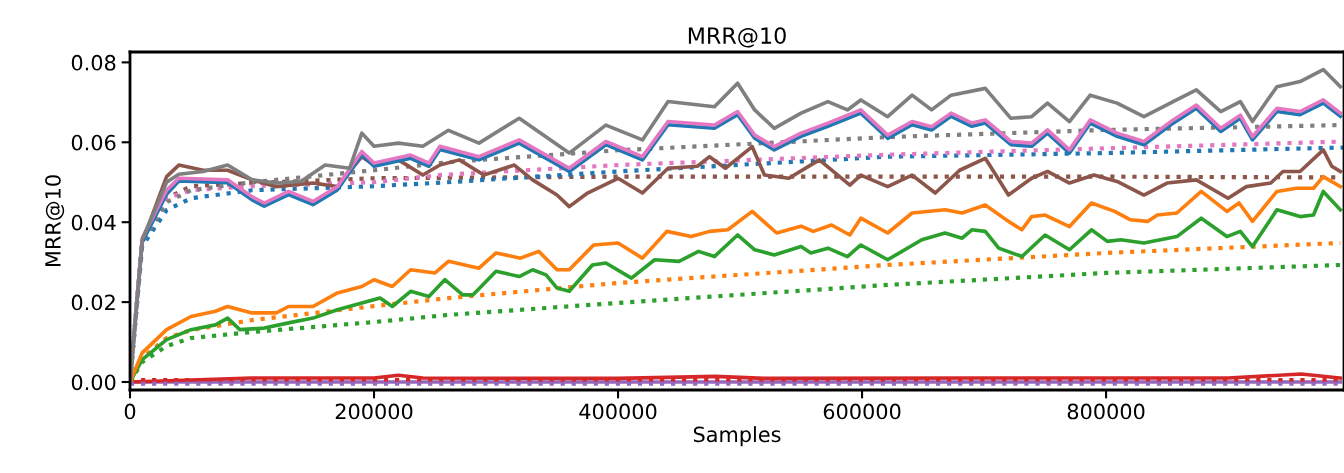  What do you see at coordinates (93, 302) in the screenshot?
I see `y-tick-label: 0.02` at bounding box center [93, 302].